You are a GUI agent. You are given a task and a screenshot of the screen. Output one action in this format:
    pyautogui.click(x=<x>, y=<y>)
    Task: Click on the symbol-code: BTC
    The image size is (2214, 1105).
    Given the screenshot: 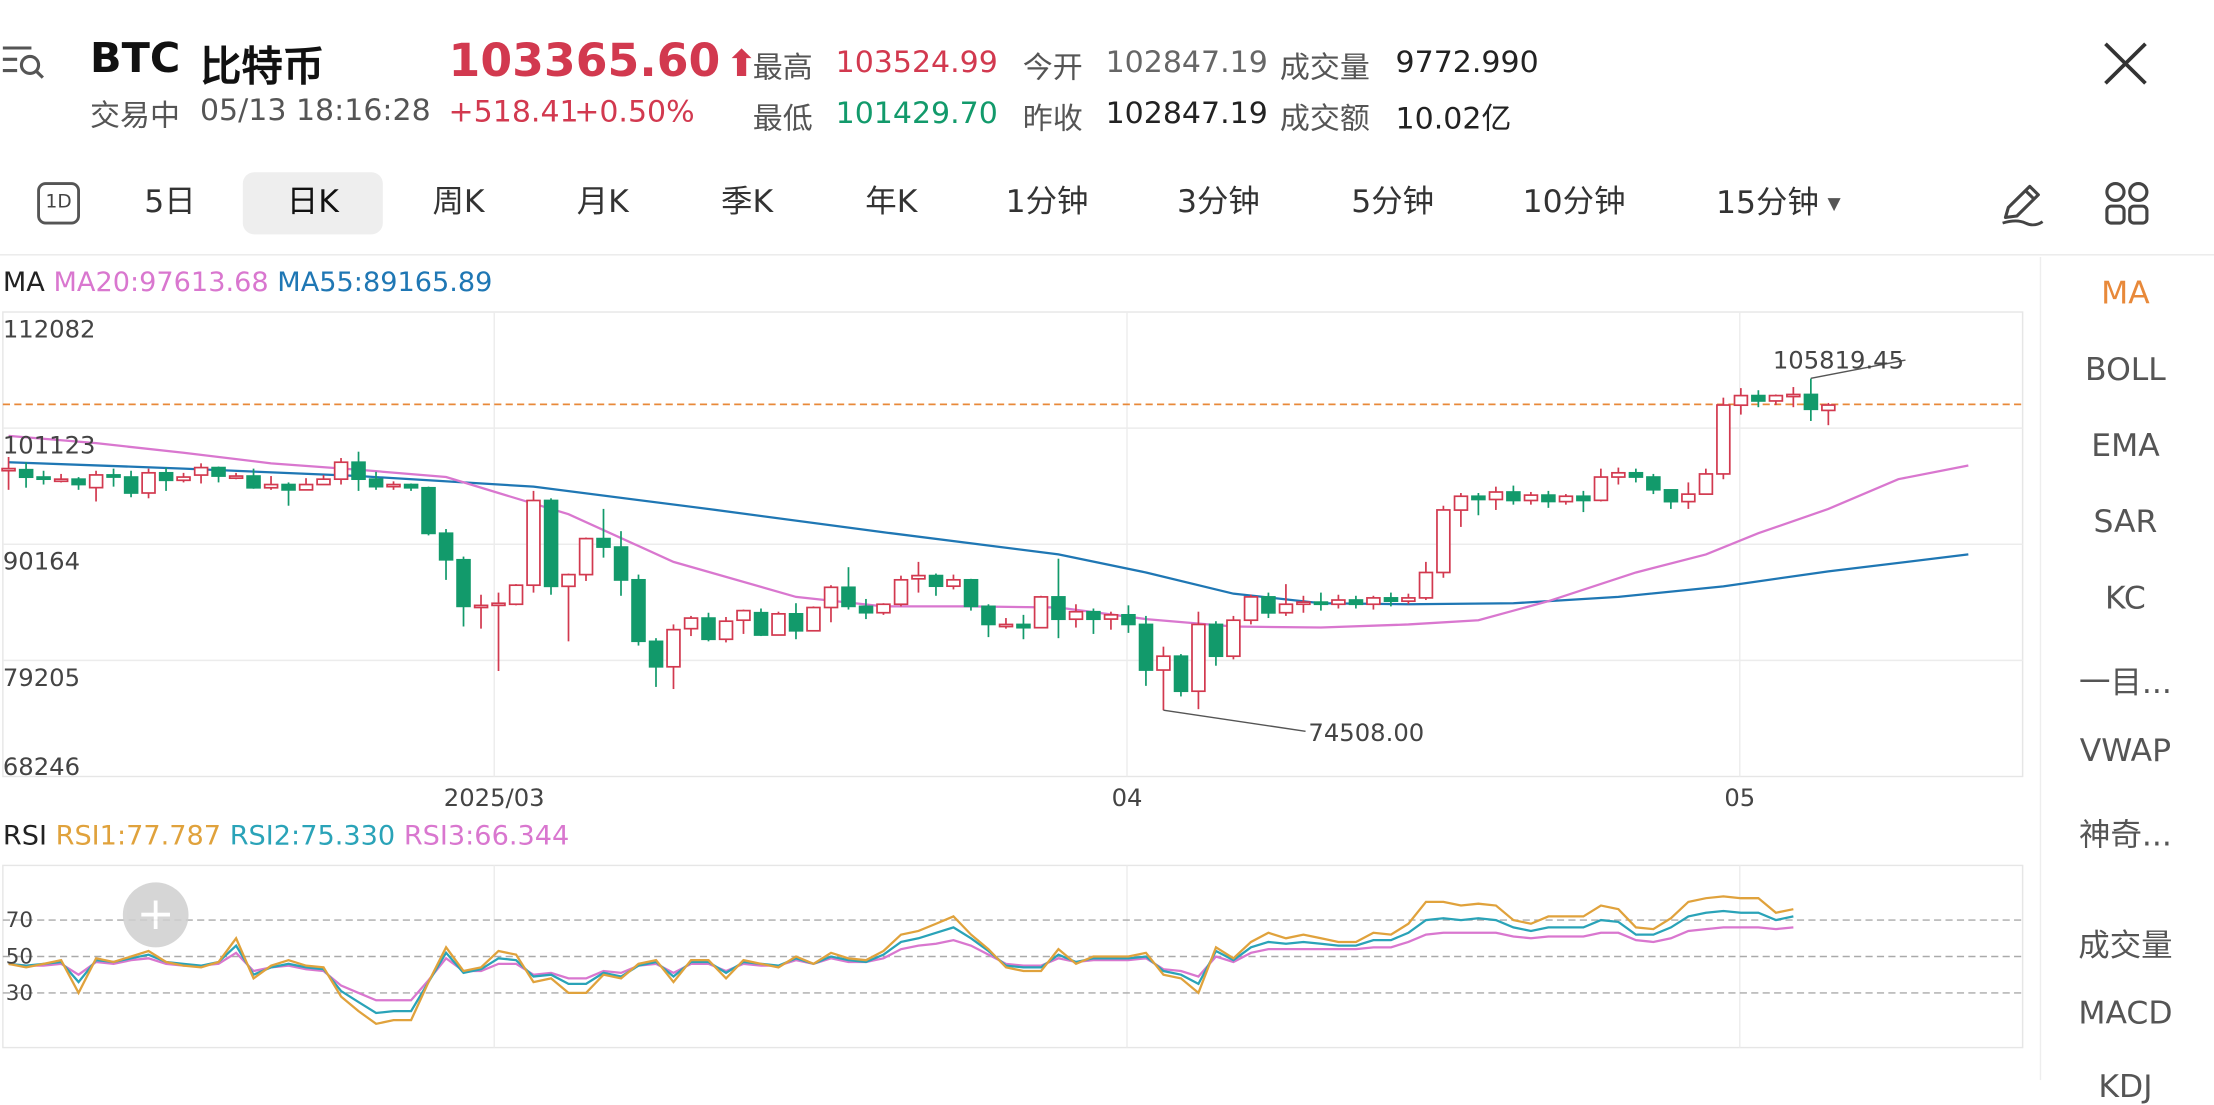 What is the action you would take?
    pyautogui.click(x=135, y=57)
    